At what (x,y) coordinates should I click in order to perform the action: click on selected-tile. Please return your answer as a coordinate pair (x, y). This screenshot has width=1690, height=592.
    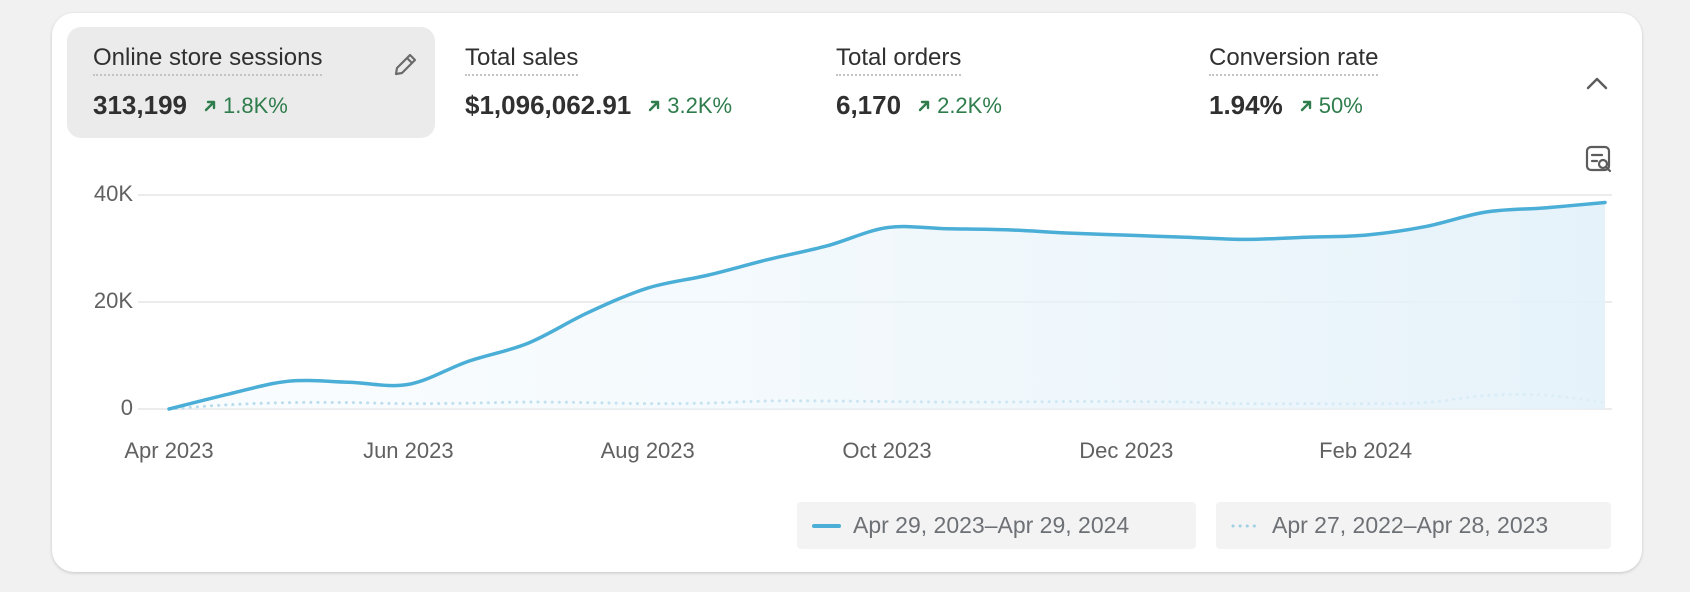
    Looking at the image, I should click on (251, 82).